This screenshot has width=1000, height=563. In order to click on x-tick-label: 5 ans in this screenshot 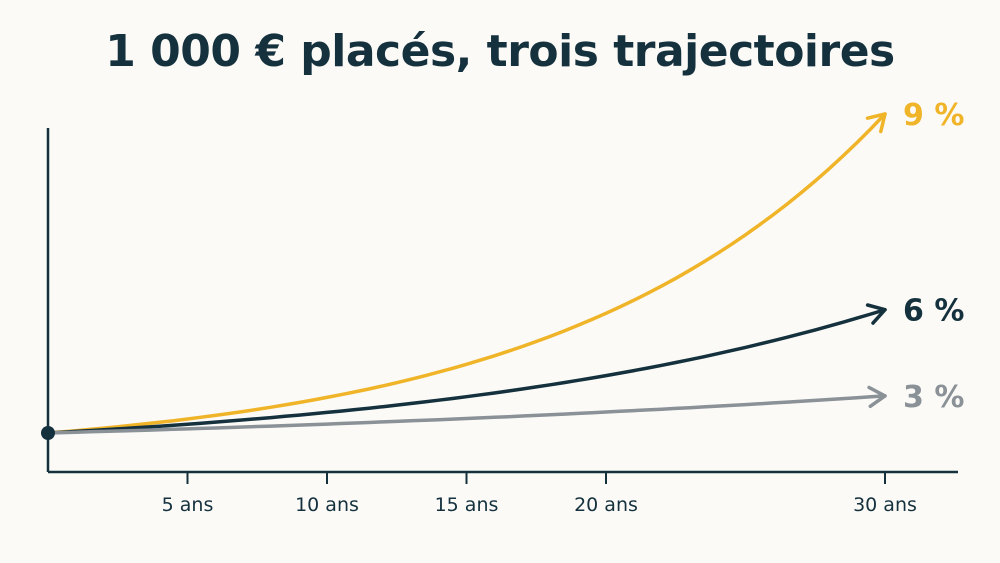, I will do `click(188, 505)`.